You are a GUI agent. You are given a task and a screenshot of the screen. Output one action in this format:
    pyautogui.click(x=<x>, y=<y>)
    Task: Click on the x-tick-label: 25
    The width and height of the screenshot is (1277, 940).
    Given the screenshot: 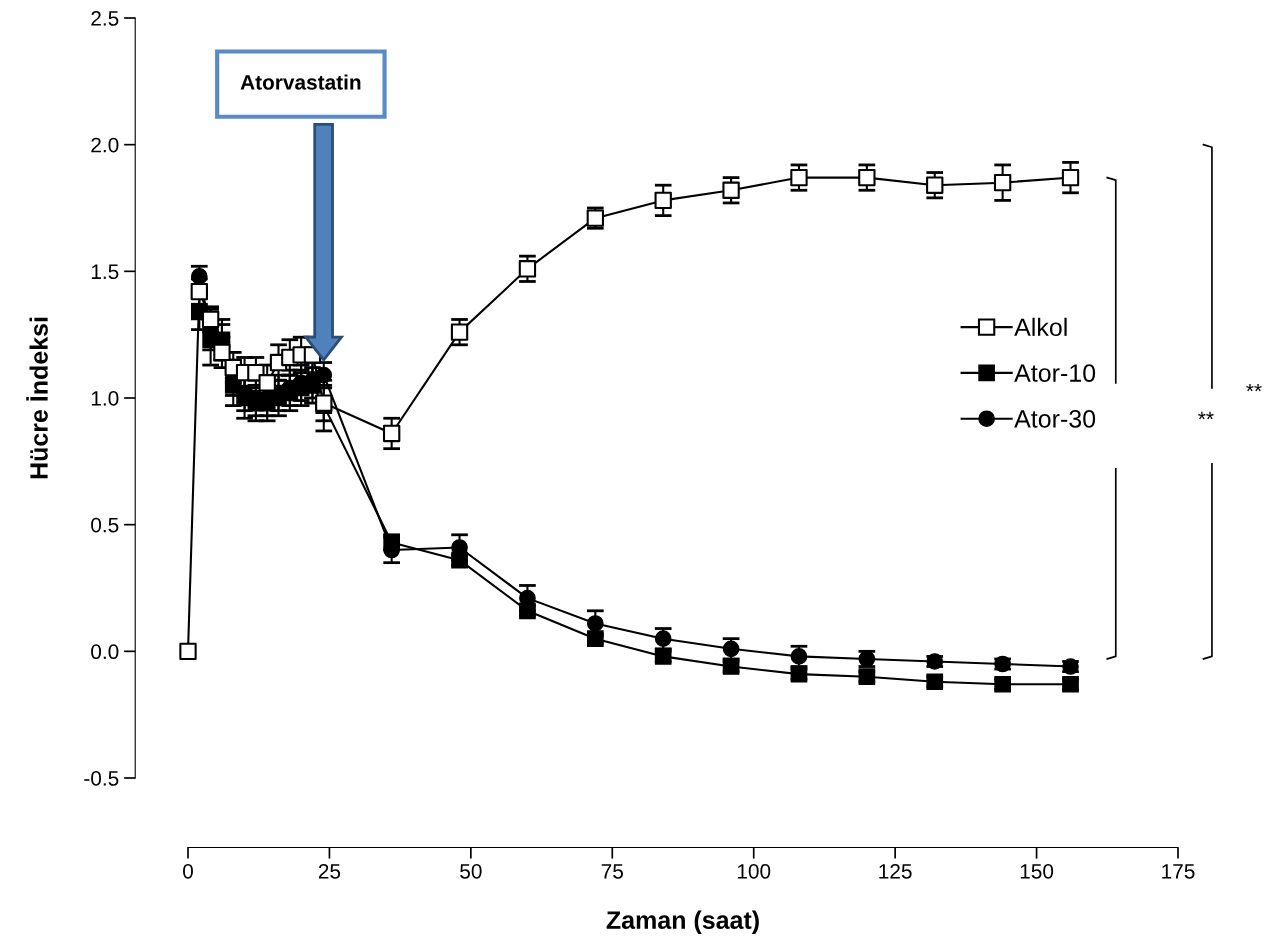 What is the action you would take?
    pyautogui.click(x=329, y=871)
    